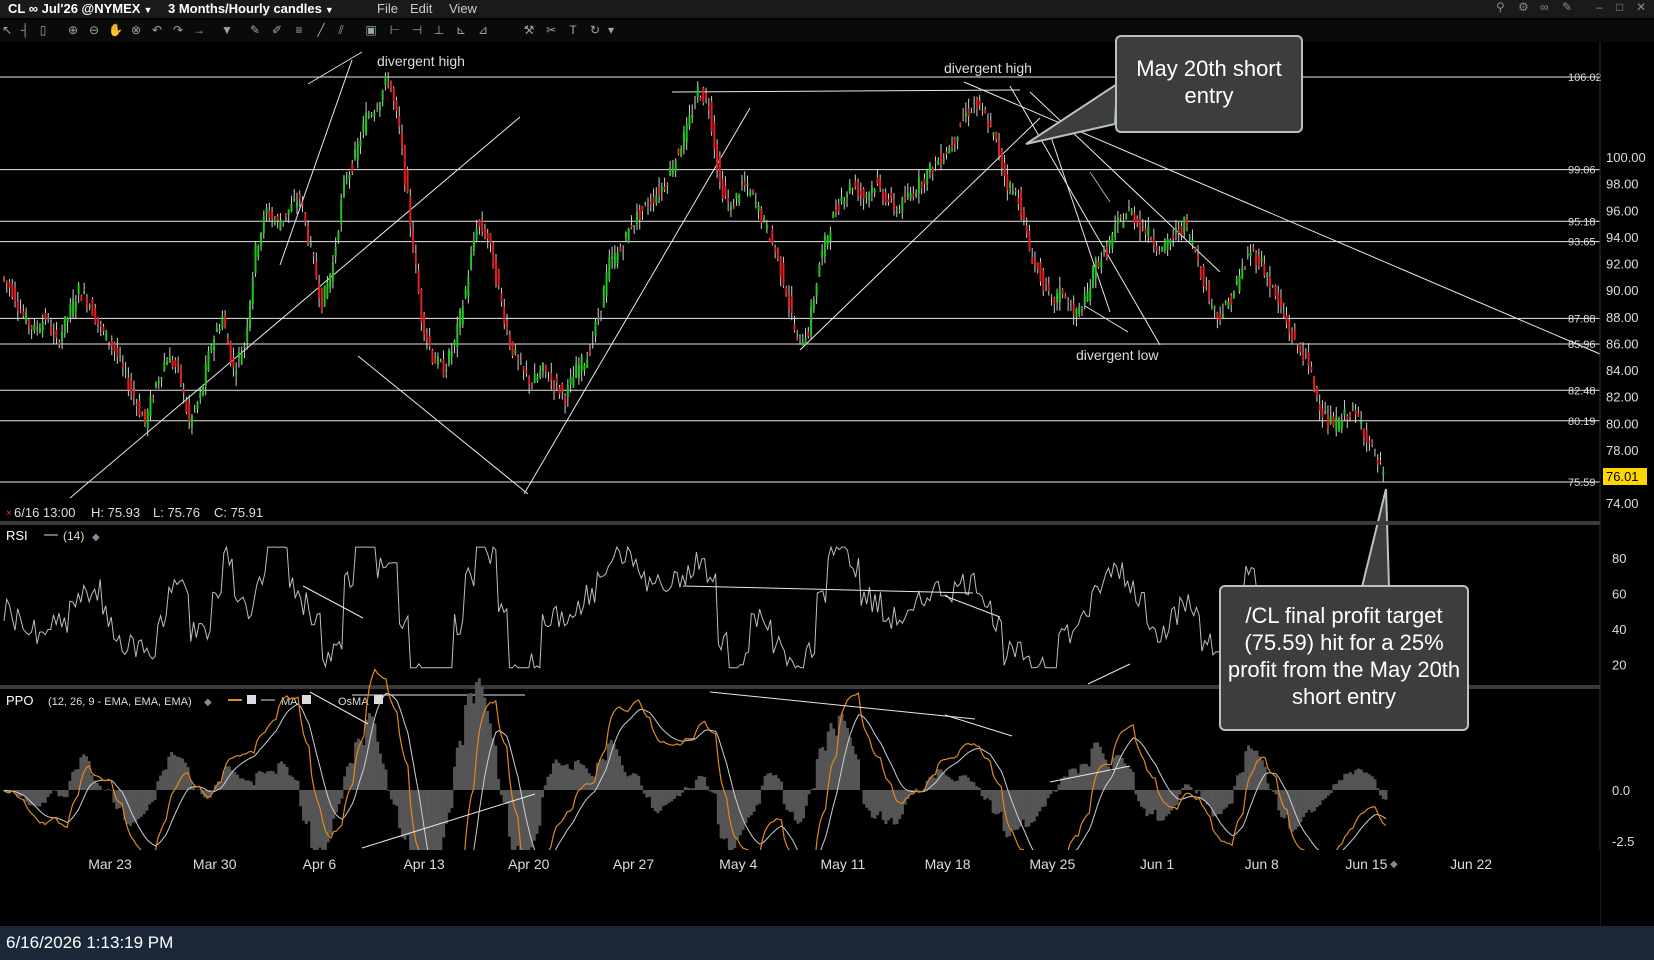 The width and height of the screenshot is (1654, 960). I want to click on maximize-icon: □, so click(1620, 7).